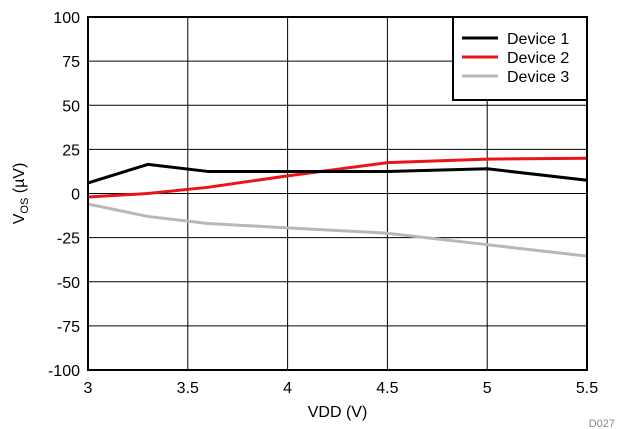  What do you see at coordinates (25, 206) in the screenshot?
I see `y-axis-title-subscript: OS` at bounding box center [25, 206].